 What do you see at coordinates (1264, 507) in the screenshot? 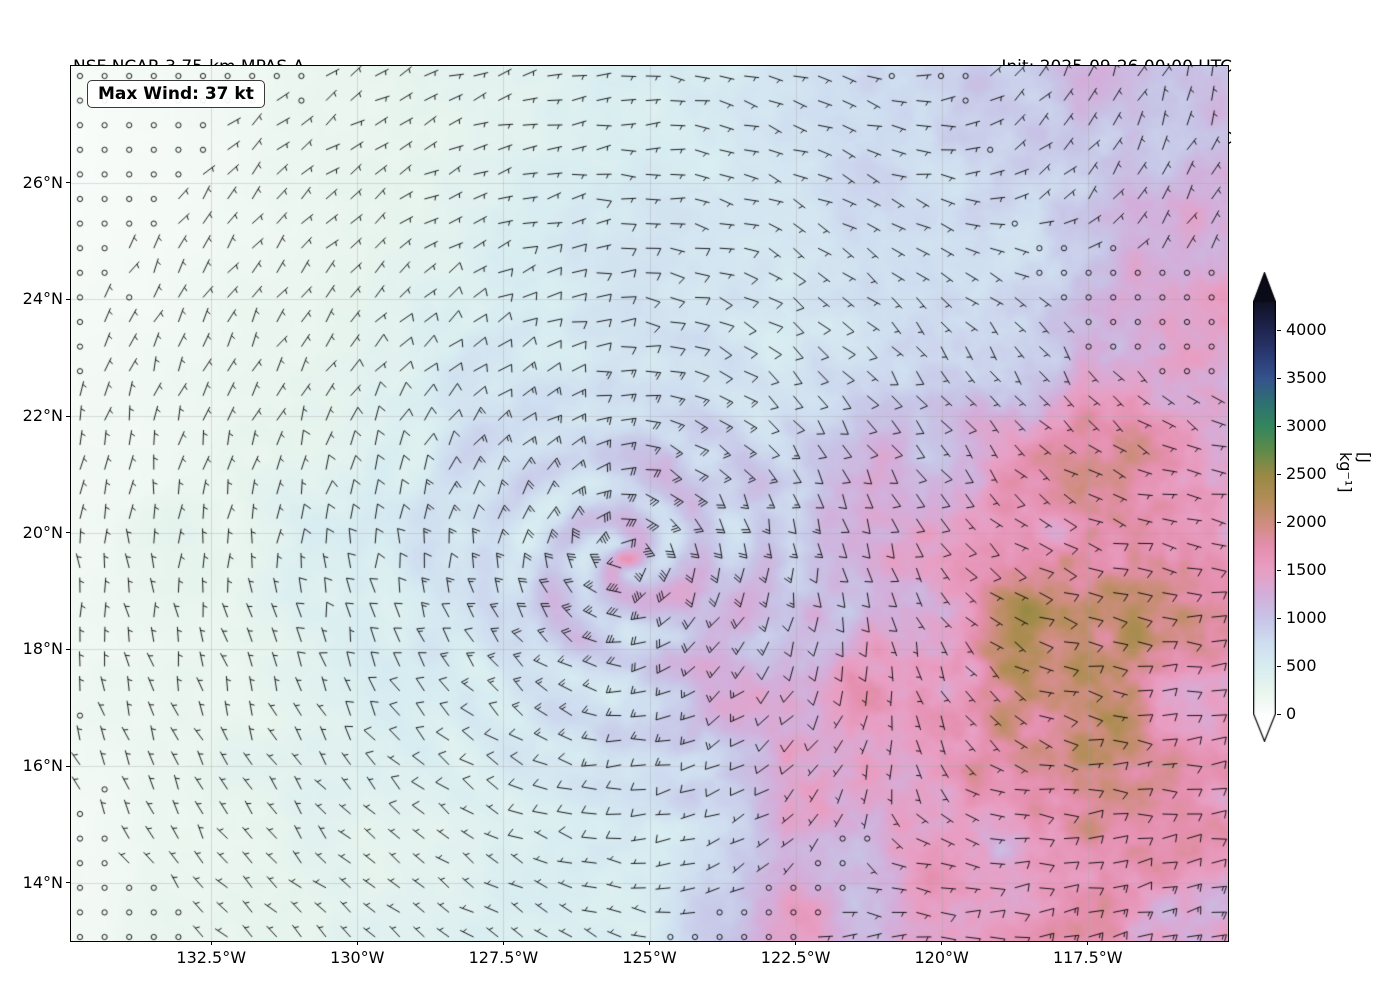
I see `colorbar-canvas` at bounding box center [1264, 507].